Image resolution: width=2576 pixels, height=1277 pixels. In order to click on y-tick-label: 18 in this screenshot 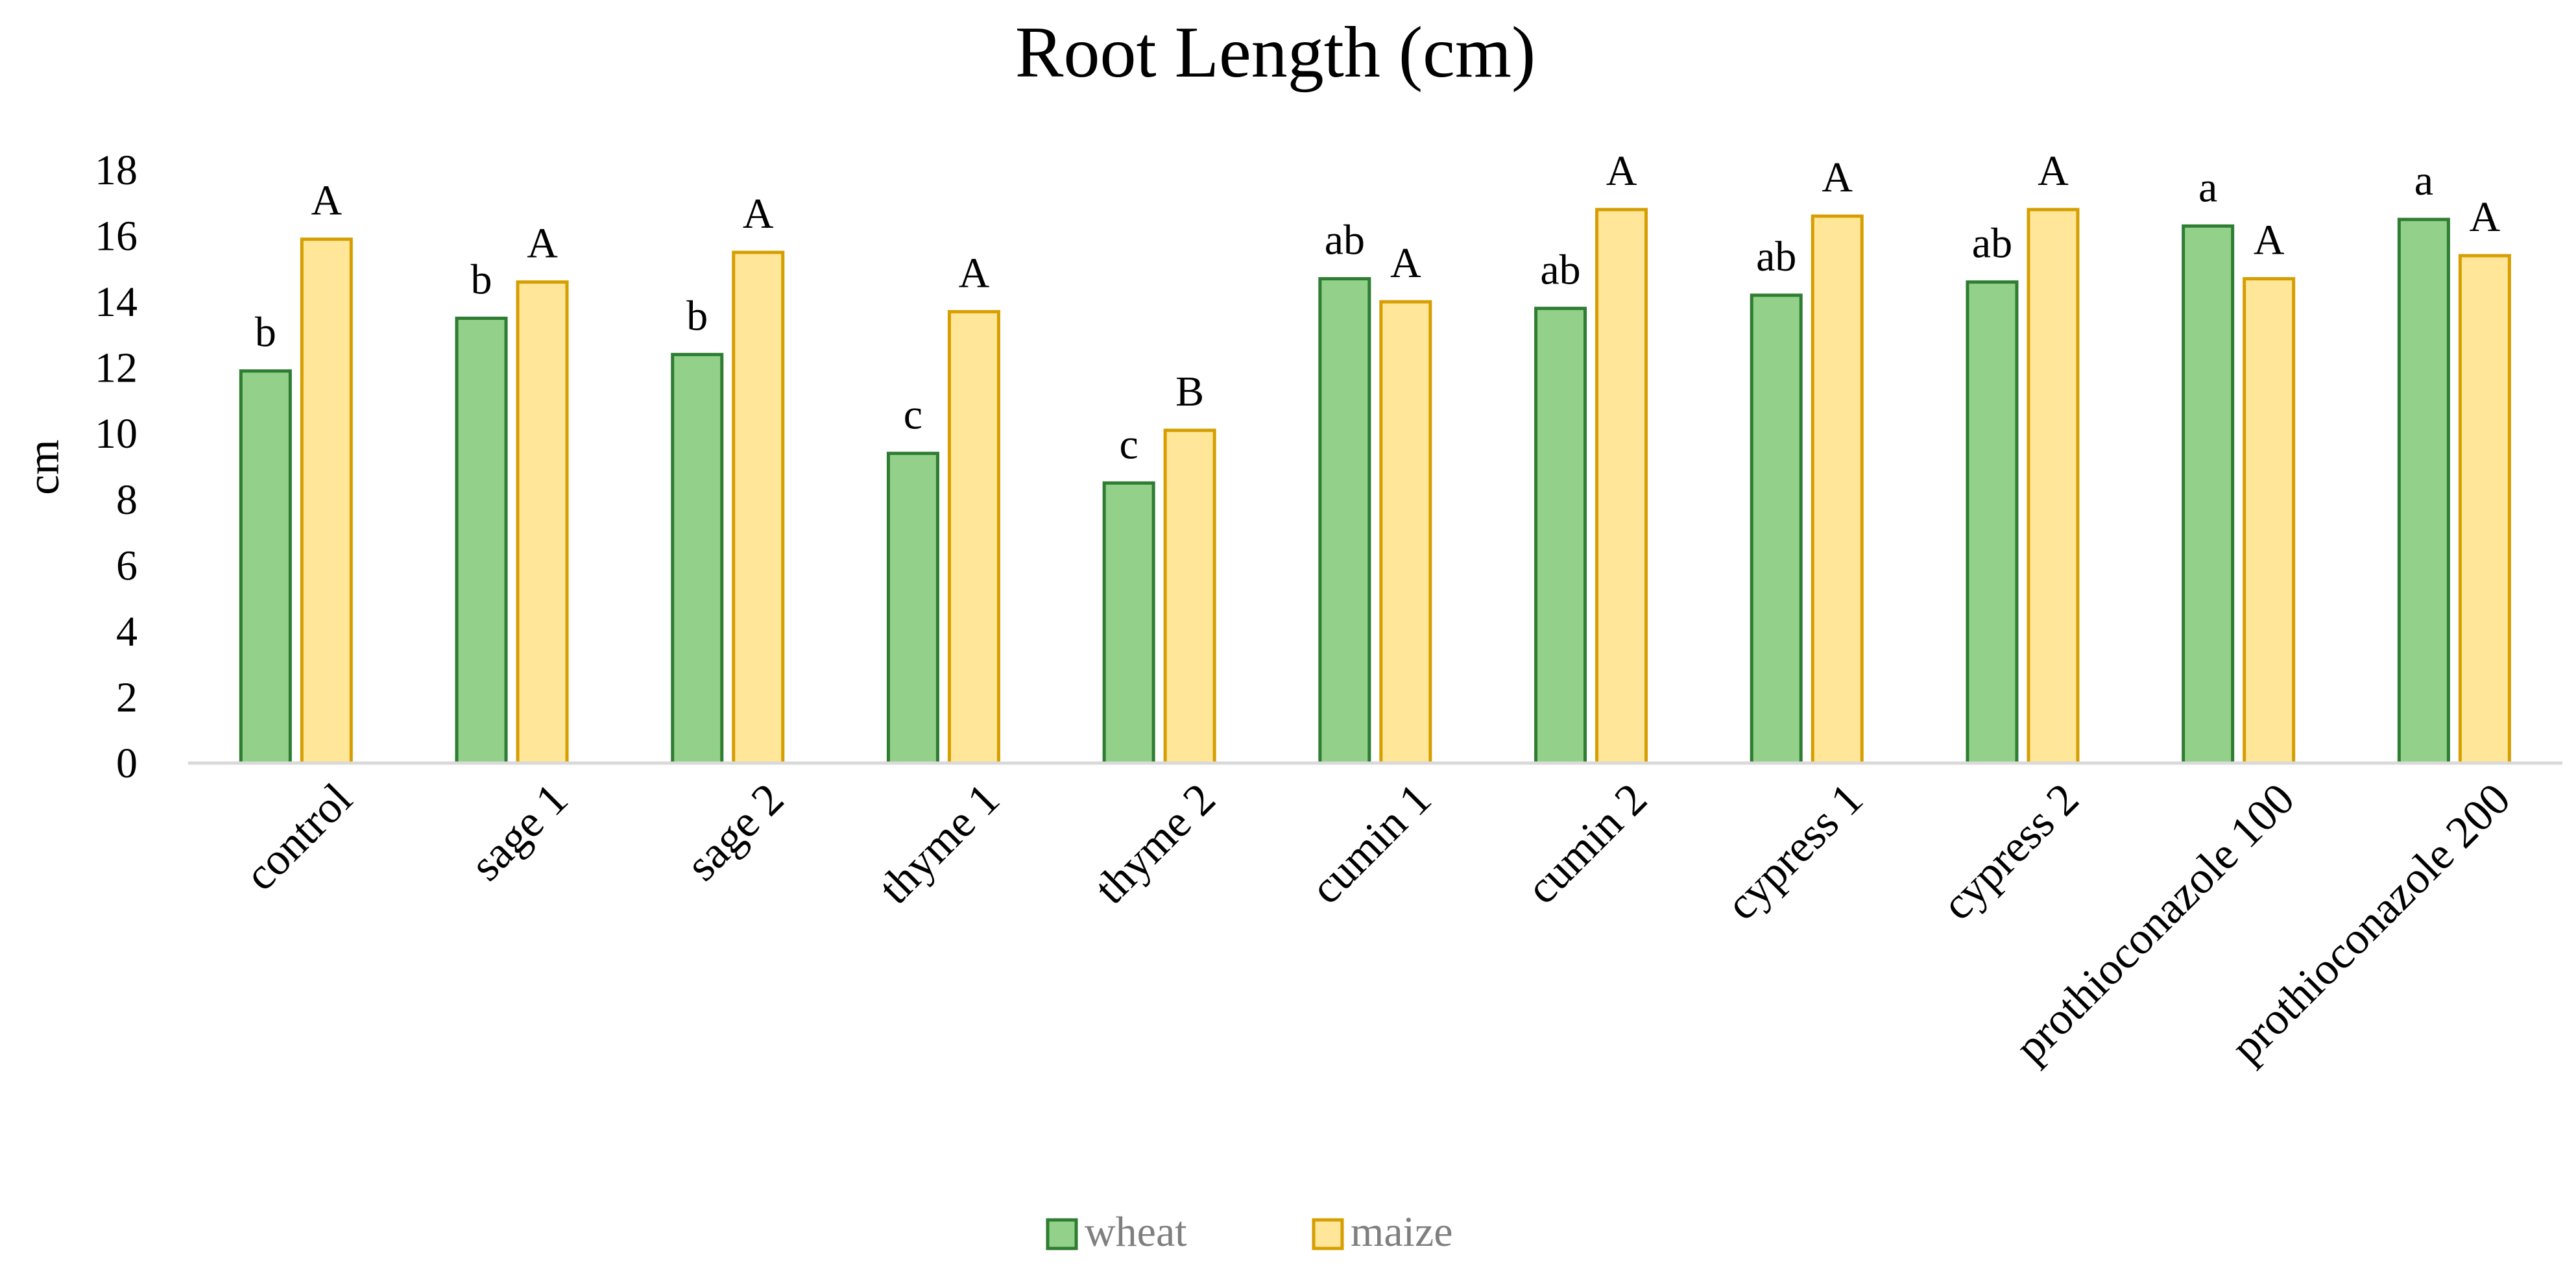, I will do `click(116, 170)`.